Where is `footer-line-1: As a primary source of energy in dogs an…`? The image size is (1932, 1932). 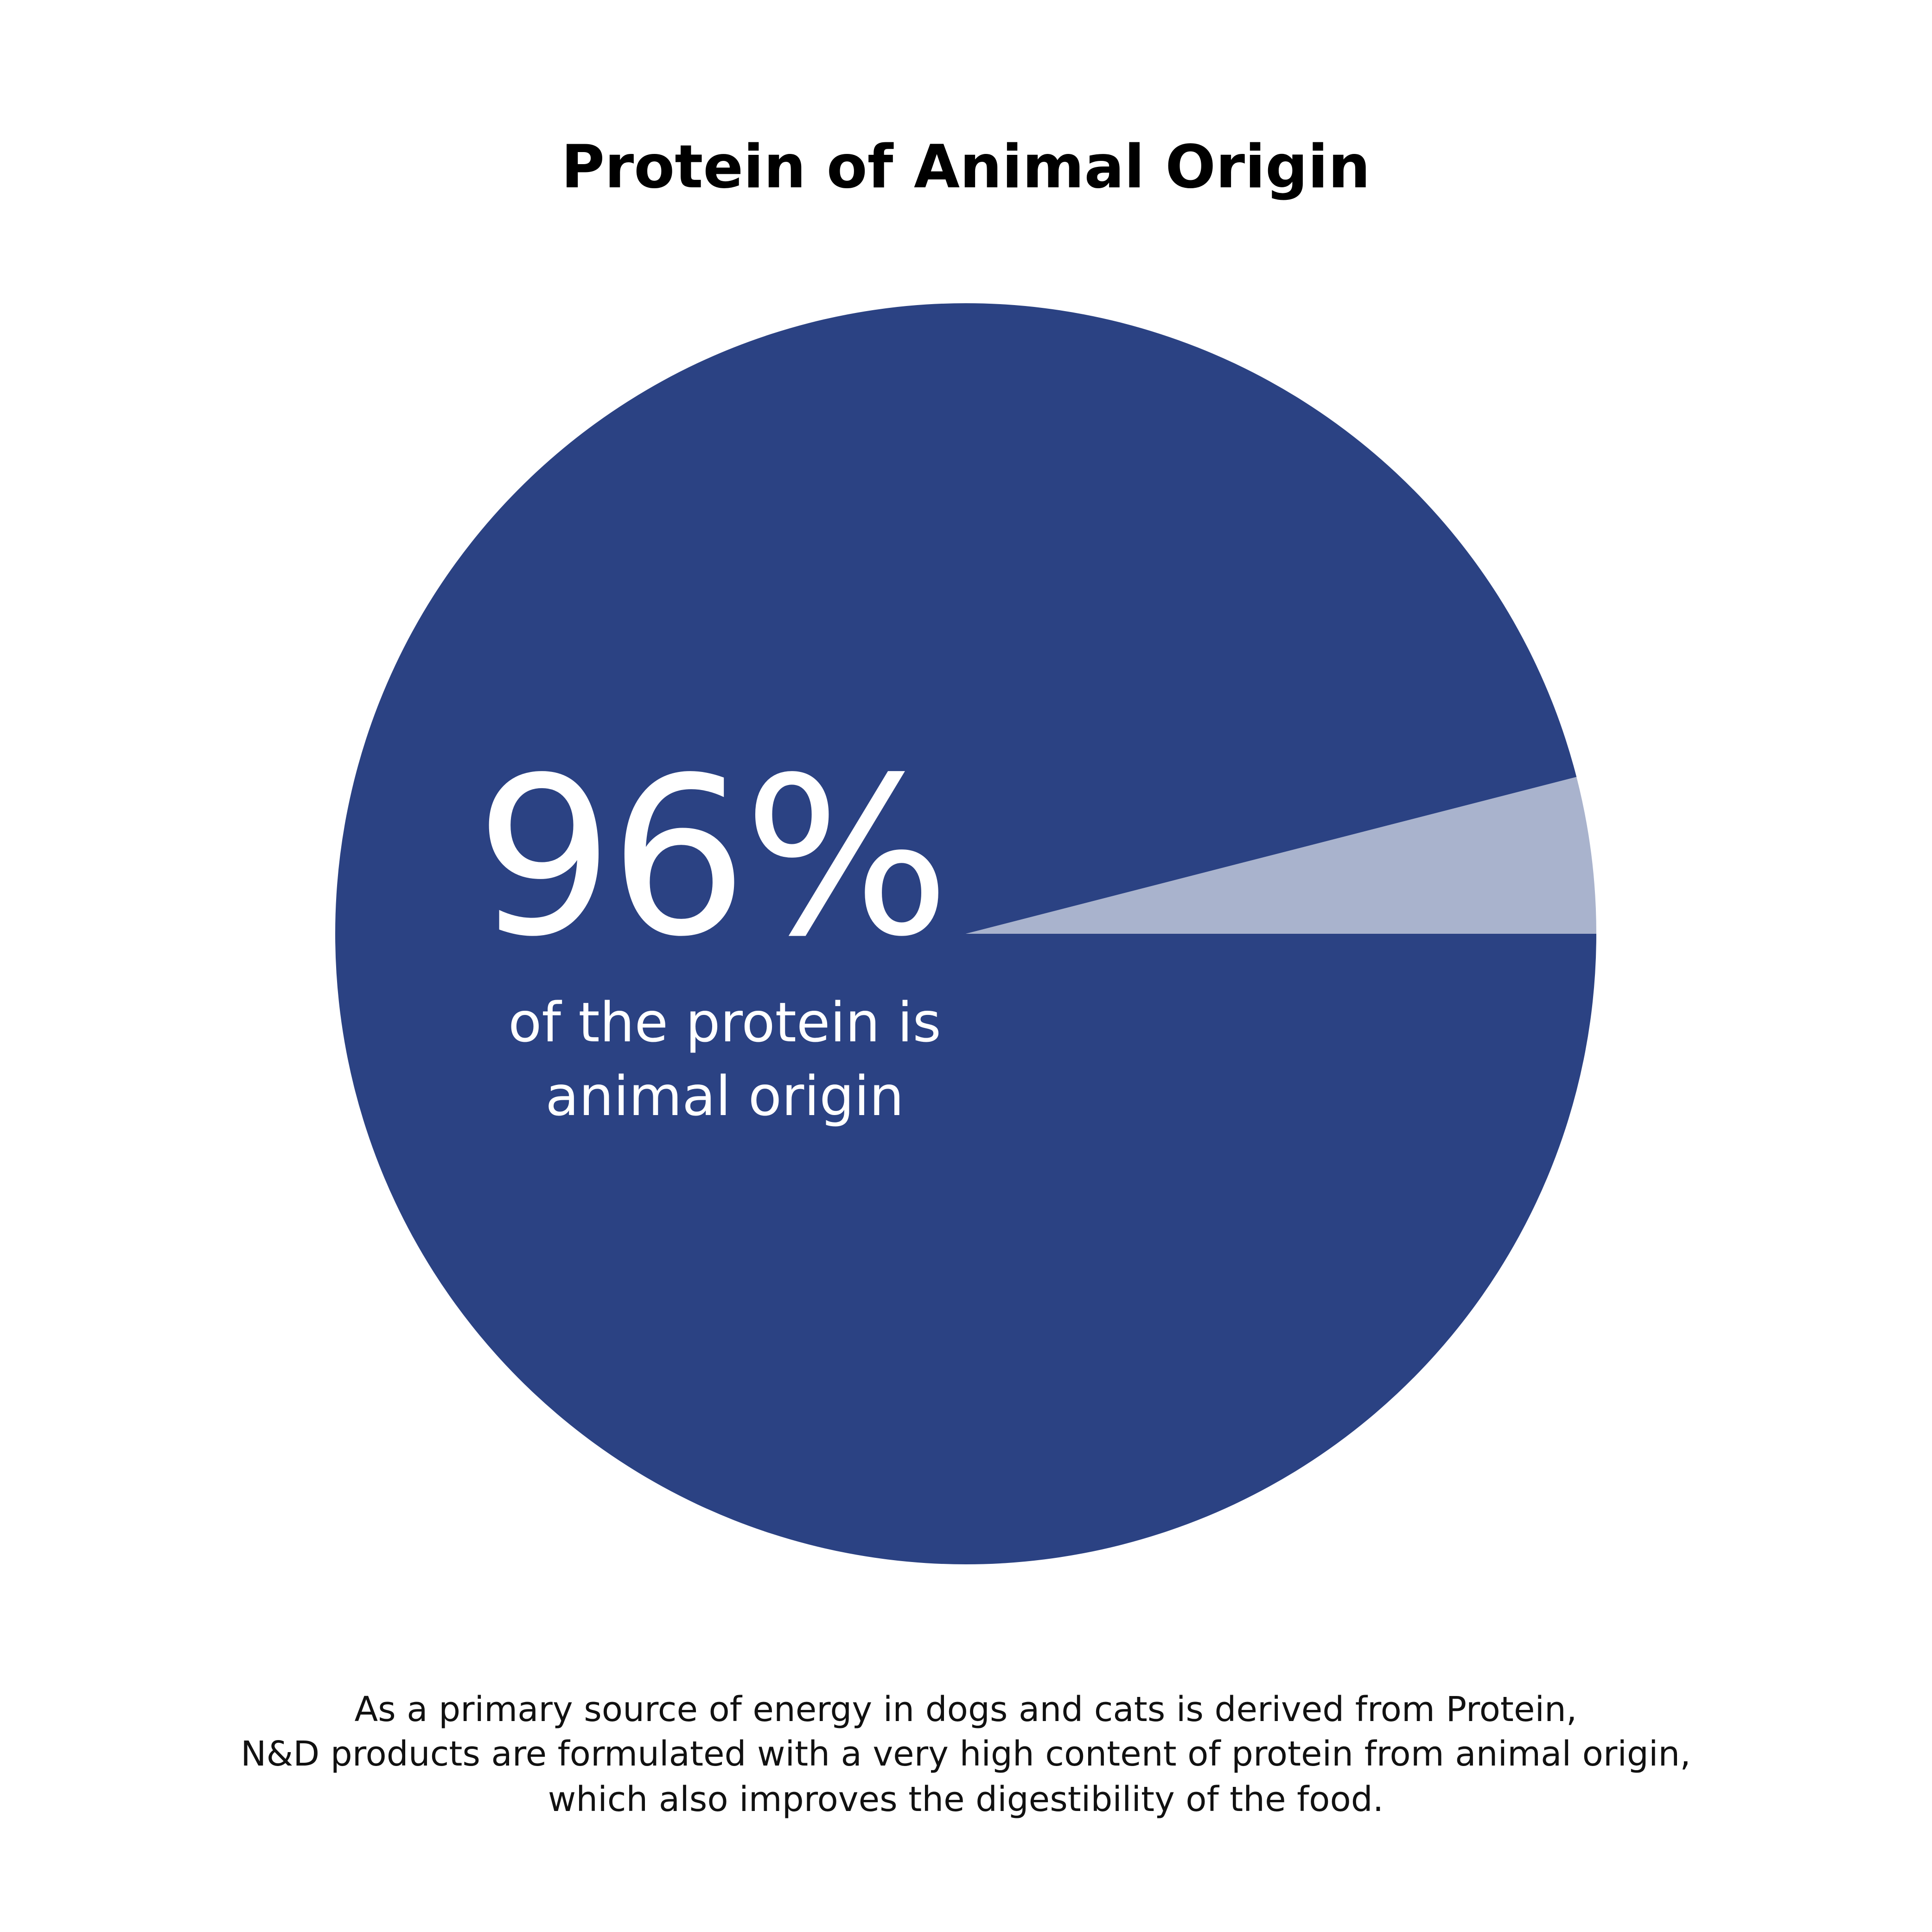
footer-line-1: As a primary source of energy in dogs an… is located at coordinates (966, 1709).